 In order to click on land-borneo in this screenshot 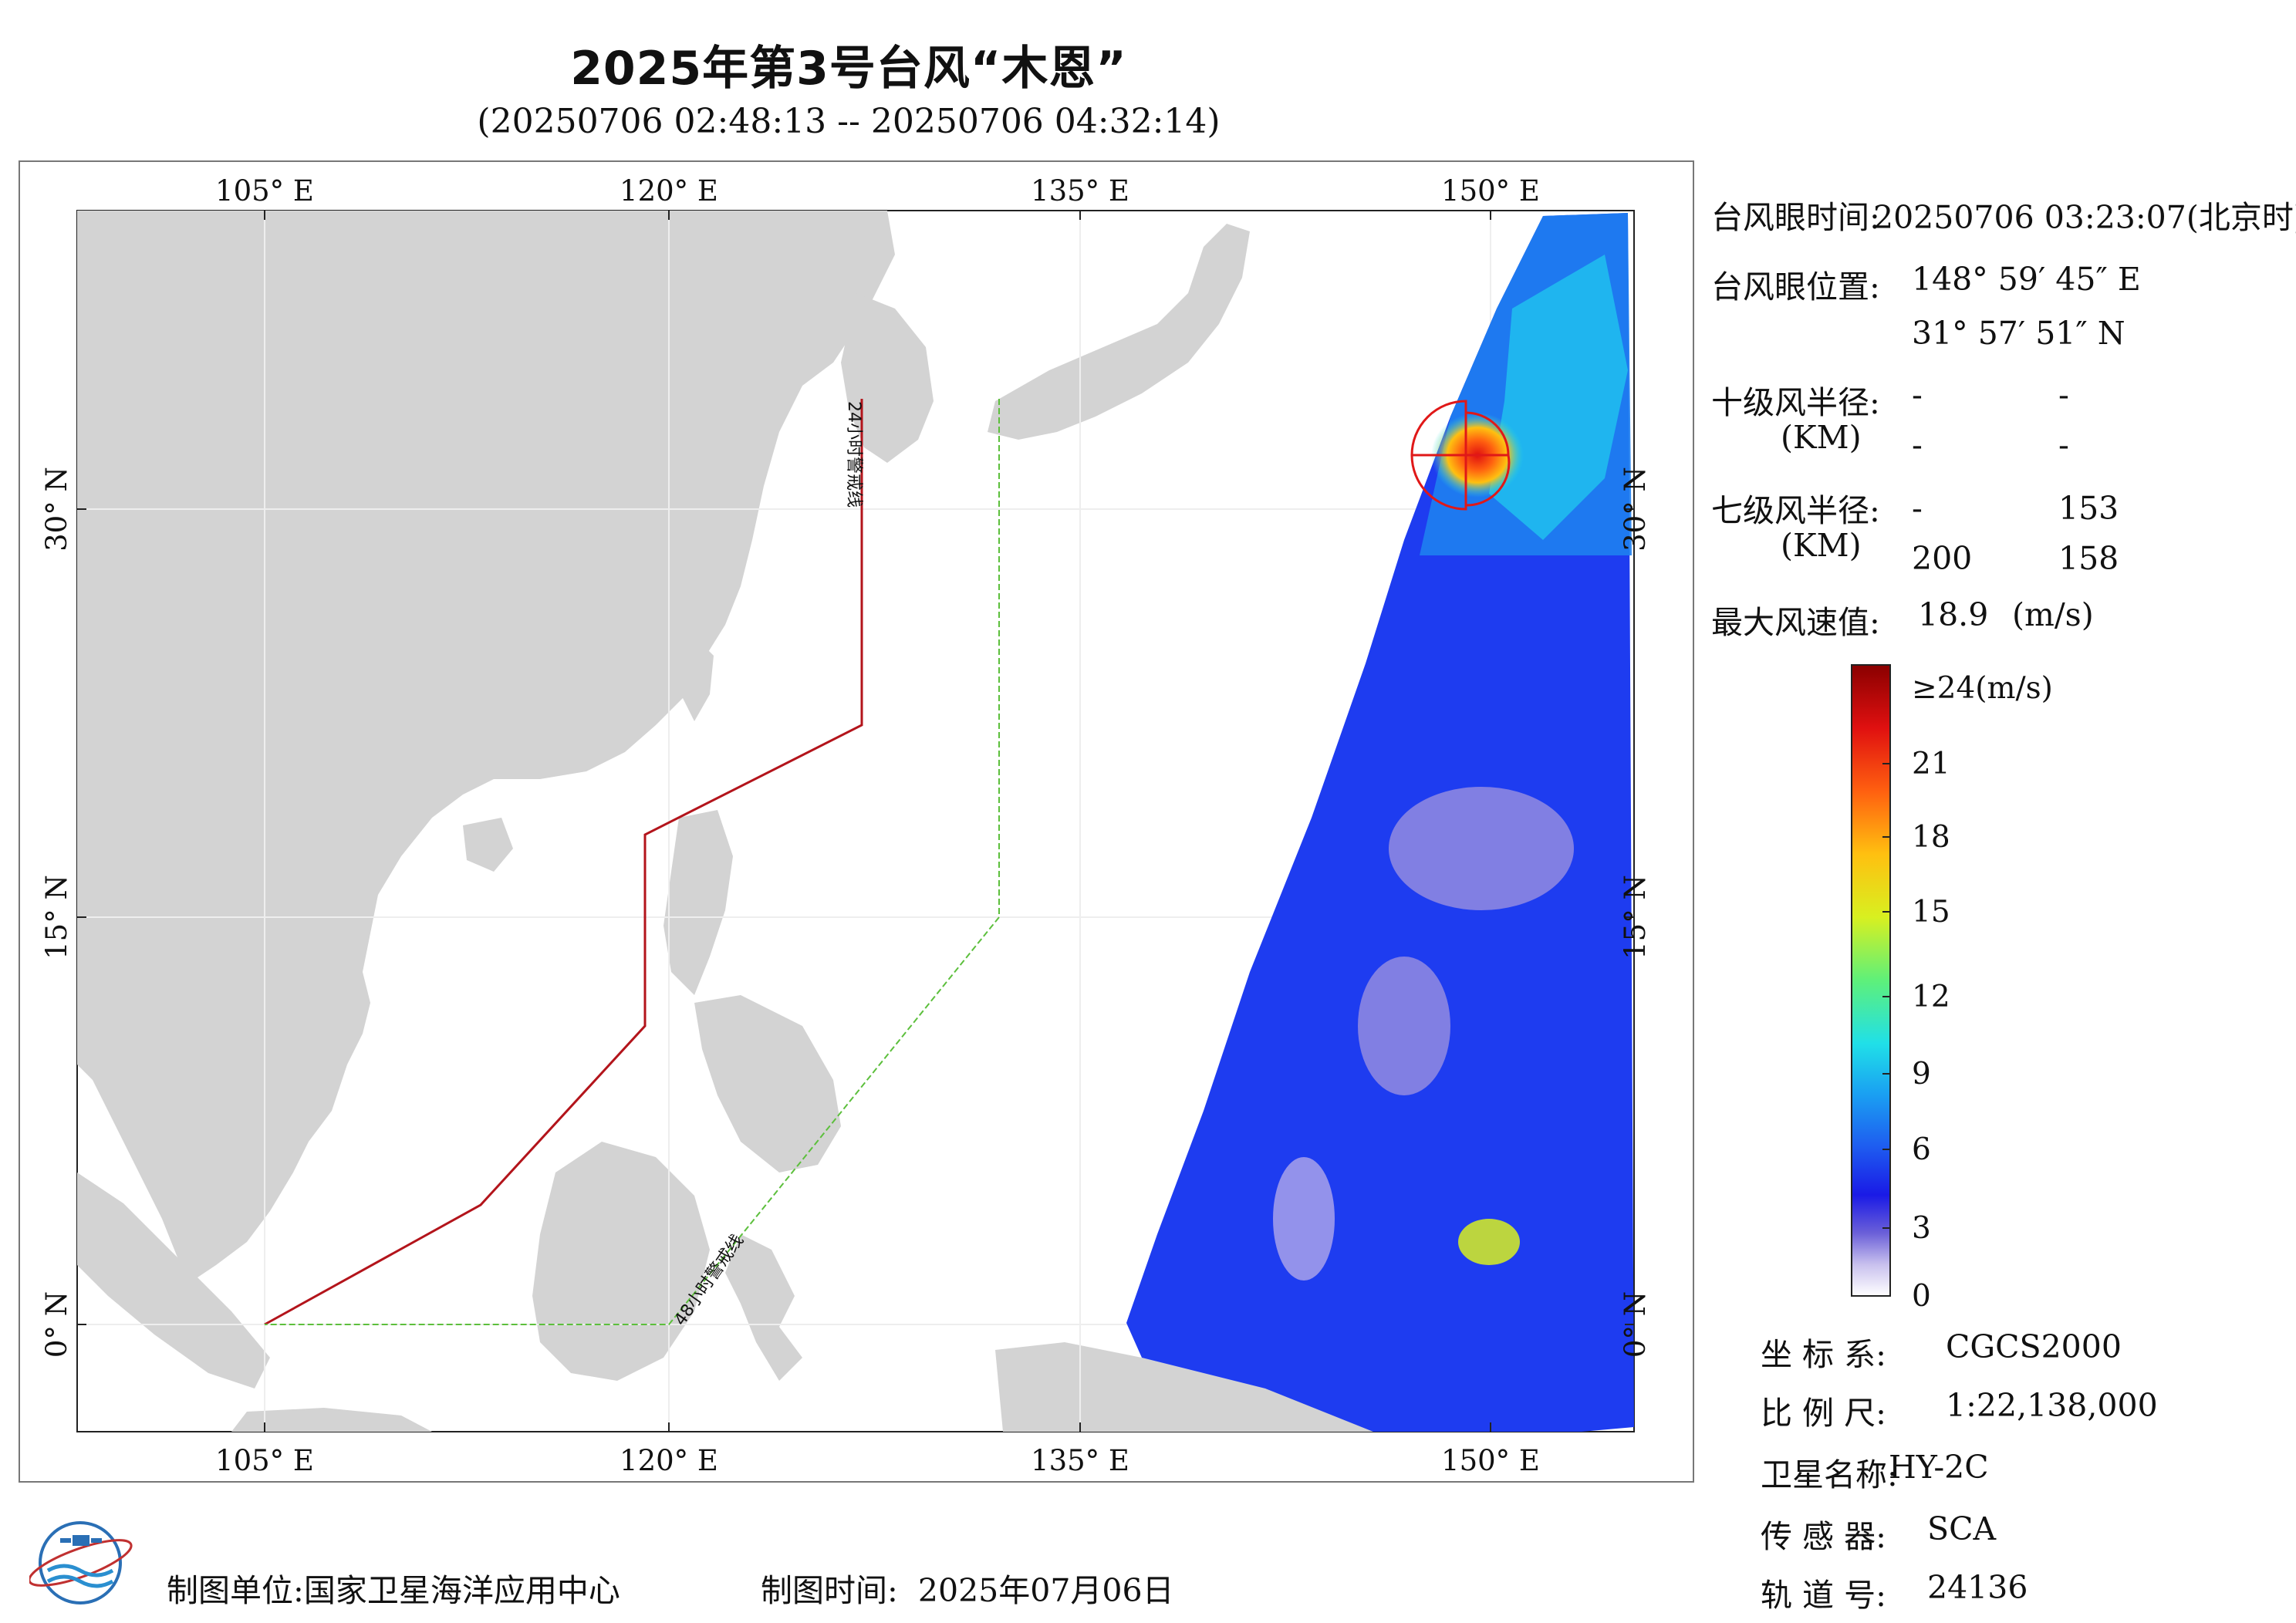, I will do `click(621, 1261)`.